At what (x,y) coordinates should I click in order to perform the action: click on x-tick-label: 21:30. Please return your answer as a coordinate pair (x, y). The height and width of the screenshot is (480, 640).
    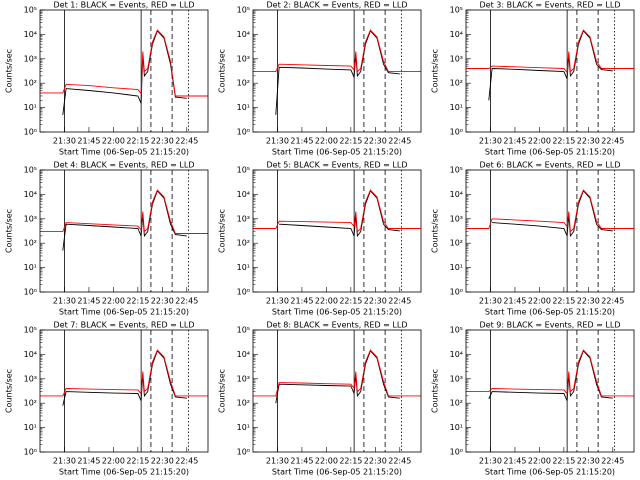
    Looking at the image, I should click on (277, 141).